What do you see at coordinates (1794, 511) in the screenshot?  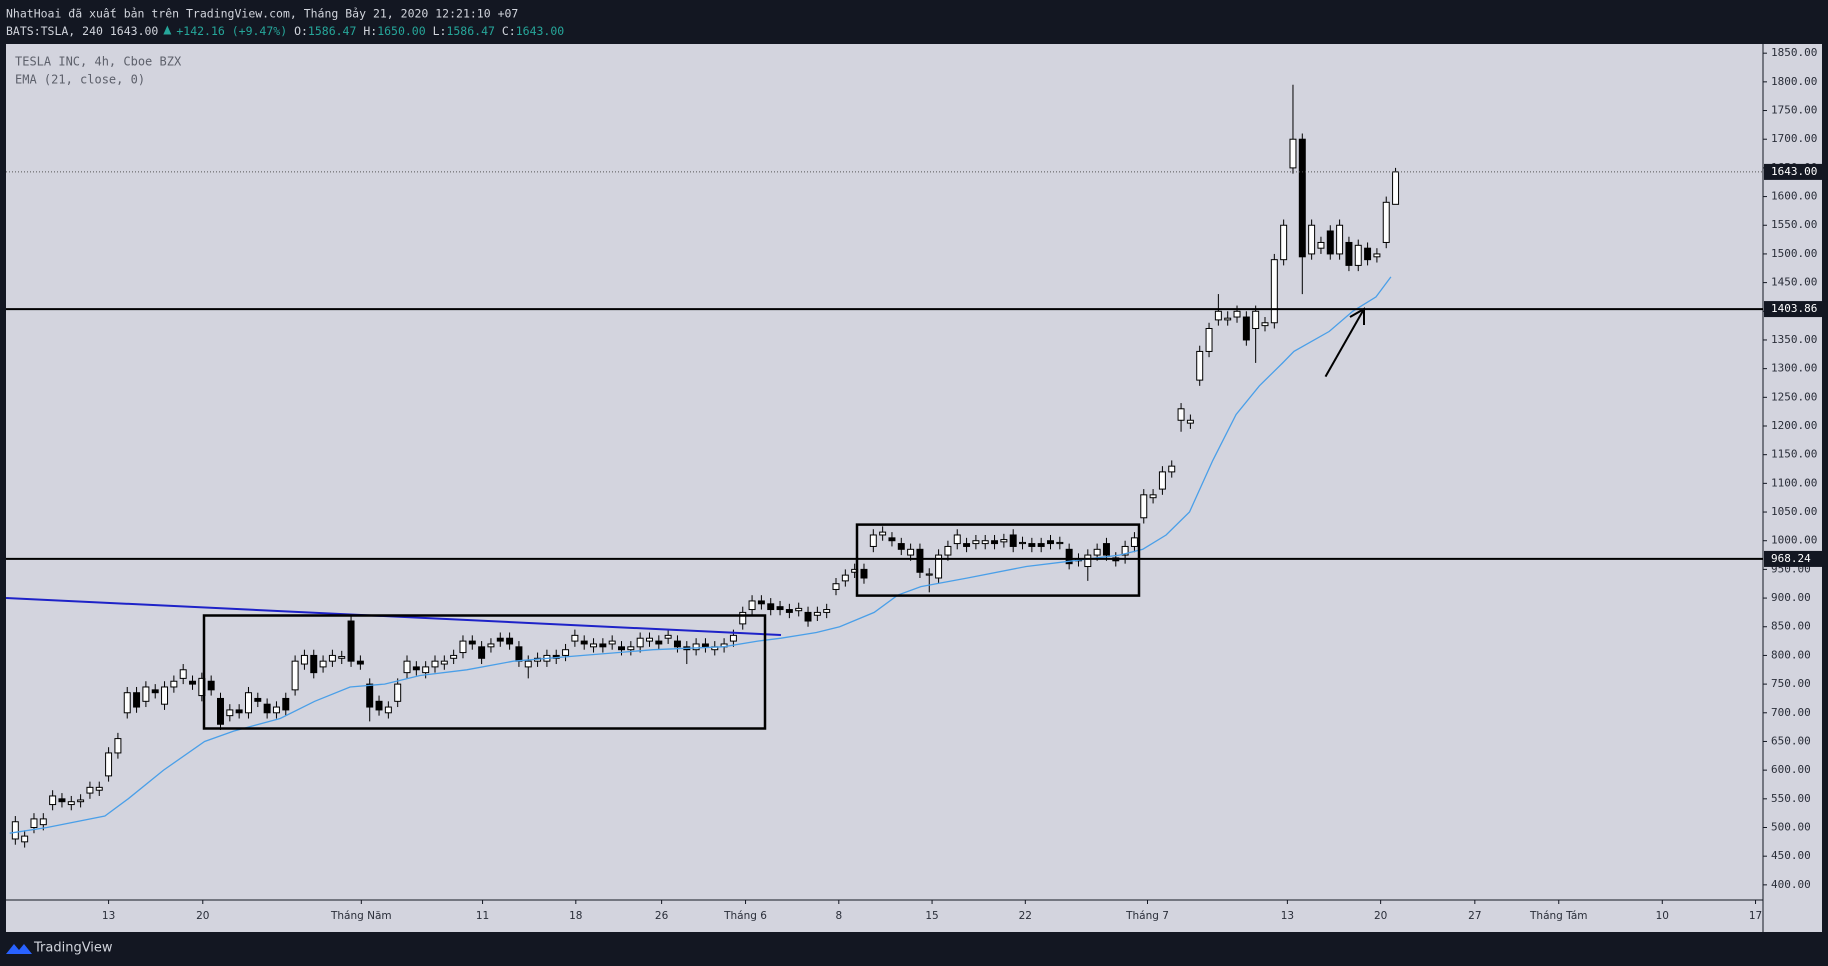 I see `y-tick-label: 1050.00` at bounding box center [1794, 511].